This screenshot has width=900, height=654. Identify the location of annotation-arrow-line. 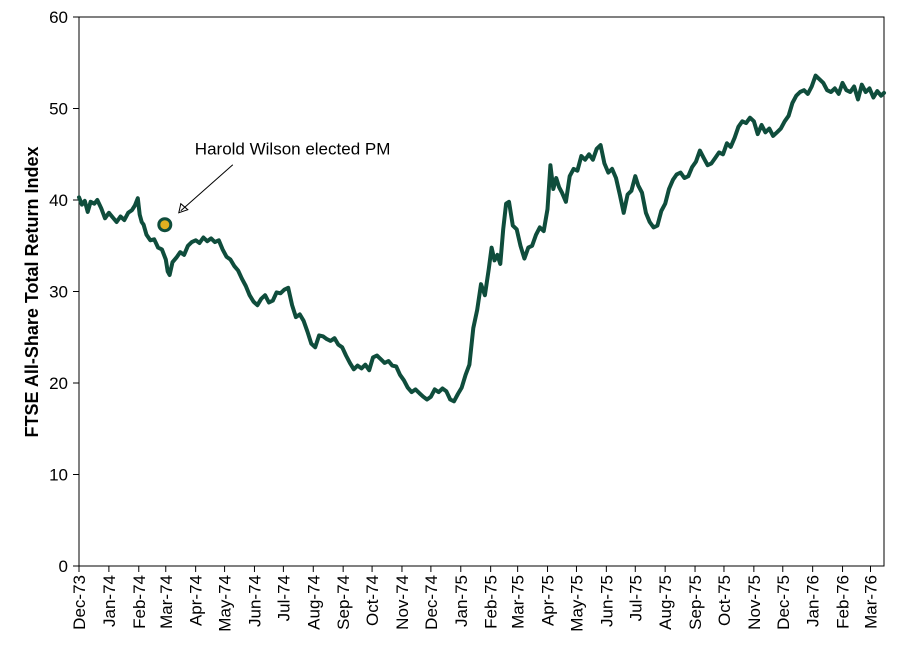
(207, 188).